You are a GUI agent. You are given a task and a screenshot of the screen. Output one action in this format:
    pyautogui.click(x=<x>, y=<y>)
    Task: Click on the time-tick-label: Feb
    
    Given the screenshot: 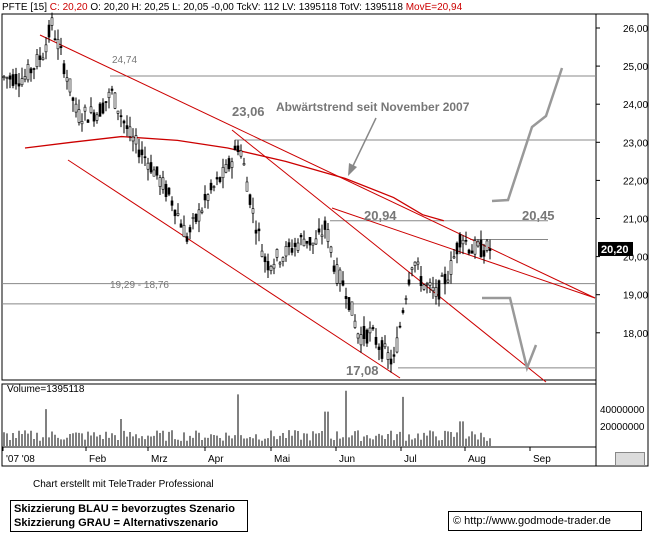 What is the action you would take?
    pyautogui.click(x=98, y=459)
    